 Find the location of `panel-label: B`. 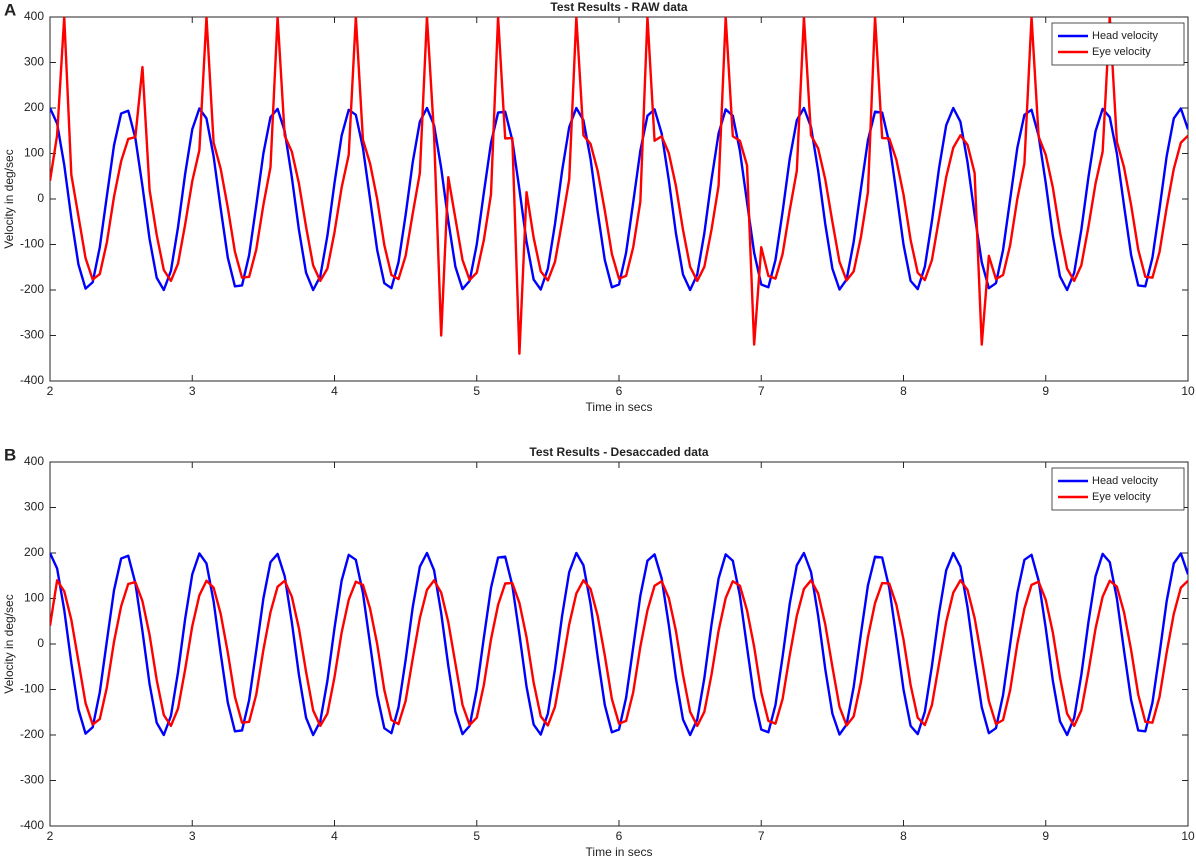

panel-label: B is located at coordinates (10, 454).